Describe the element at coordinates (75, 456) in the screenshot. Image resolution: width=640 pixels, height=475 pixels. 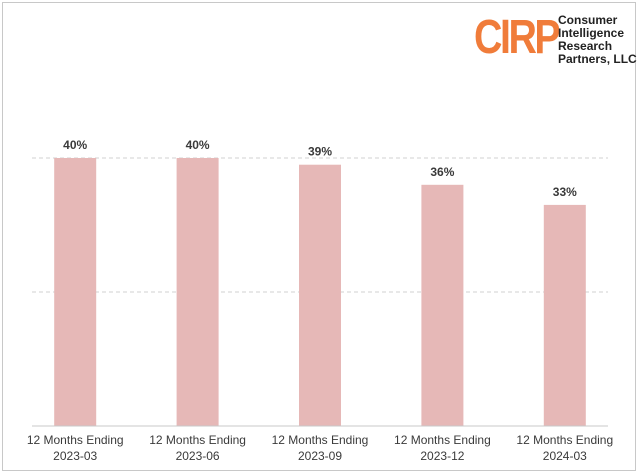
I see `x-tick-label: 2023-03` at that location.